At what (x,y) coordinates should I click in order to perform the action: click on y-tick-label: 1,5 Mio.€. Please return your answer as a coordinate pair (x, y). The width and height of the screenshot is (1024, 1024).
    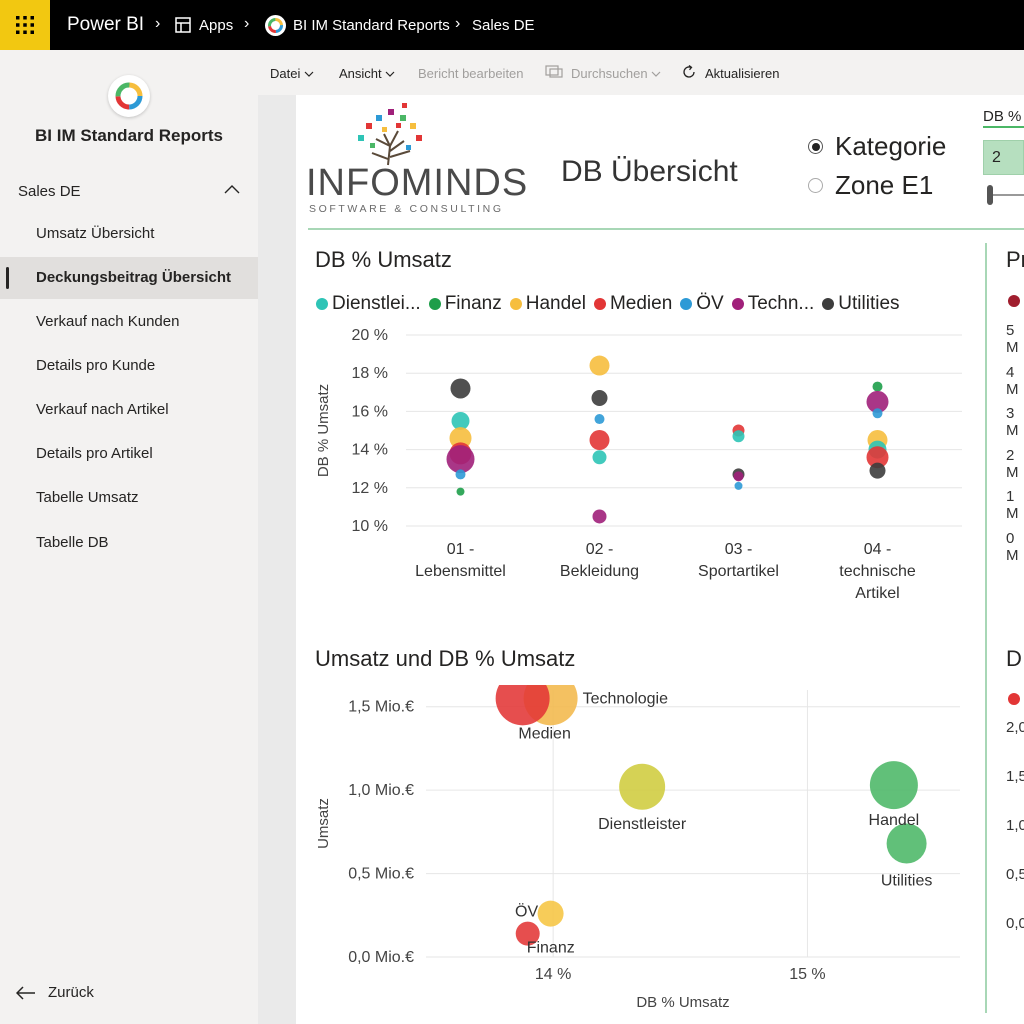
    Looking at the image, I should click on (381, 707).